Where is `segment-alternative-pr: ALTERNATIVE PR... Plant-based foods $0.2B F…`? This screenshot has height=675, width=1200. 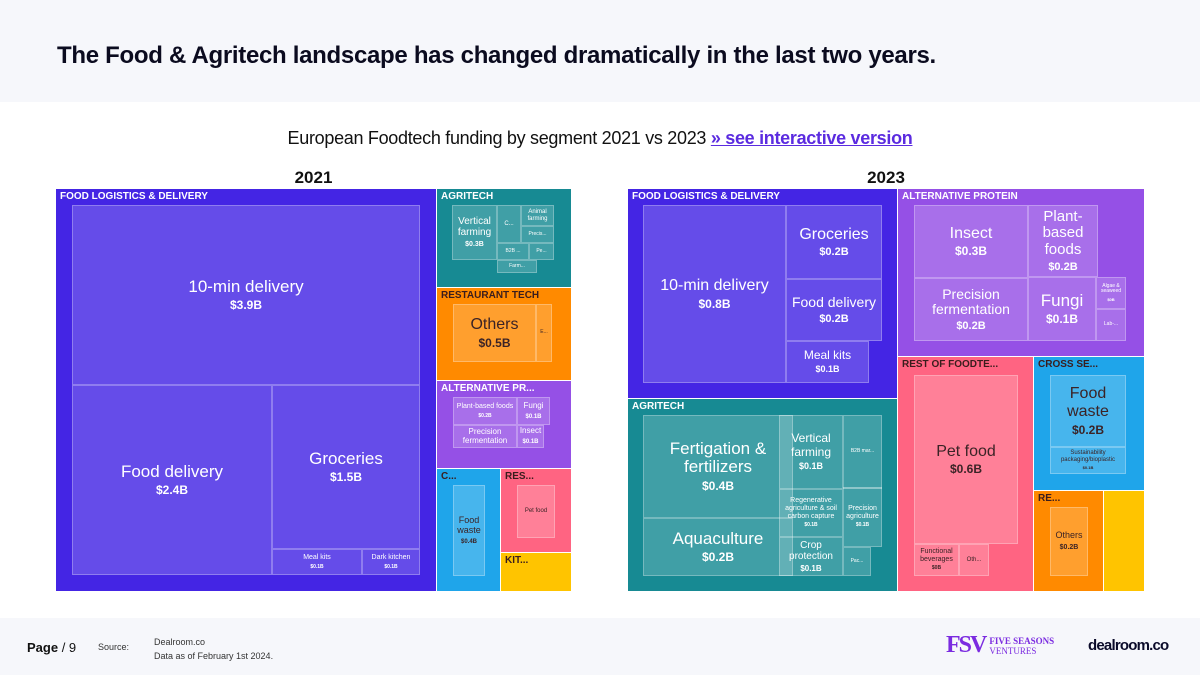 segment-alternative-pr: ALTERNATIVE PR... Plant-based foods $0.2B F… is located at coordinates (504, 424).